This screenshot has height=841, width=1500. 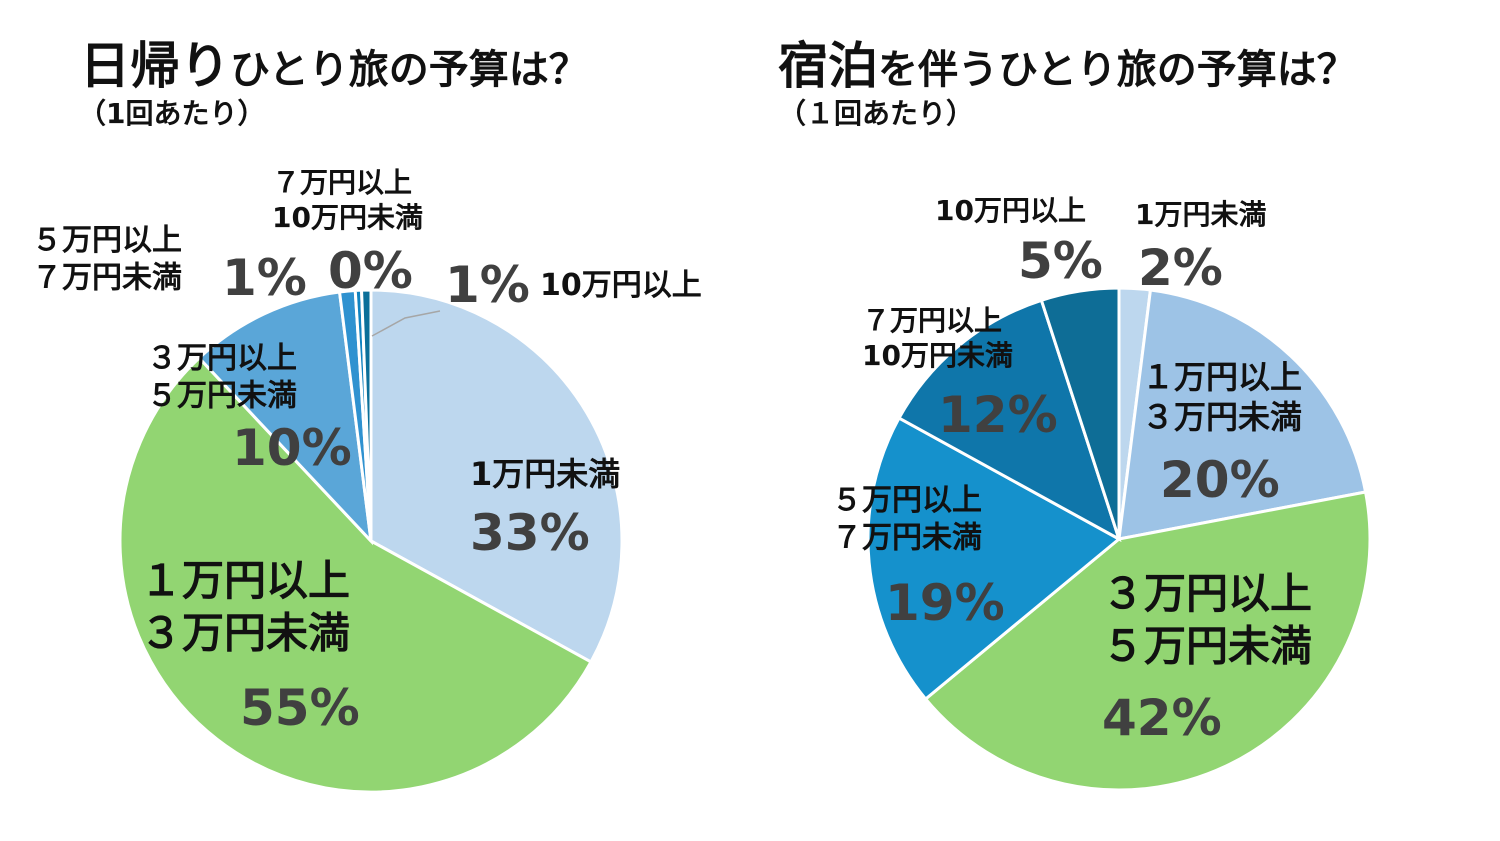 What do you see at coordinates (876, 113) in the screenshot?
I see `chart-2-subtitle: （１回あたり）` at bounding box center [876, 113].